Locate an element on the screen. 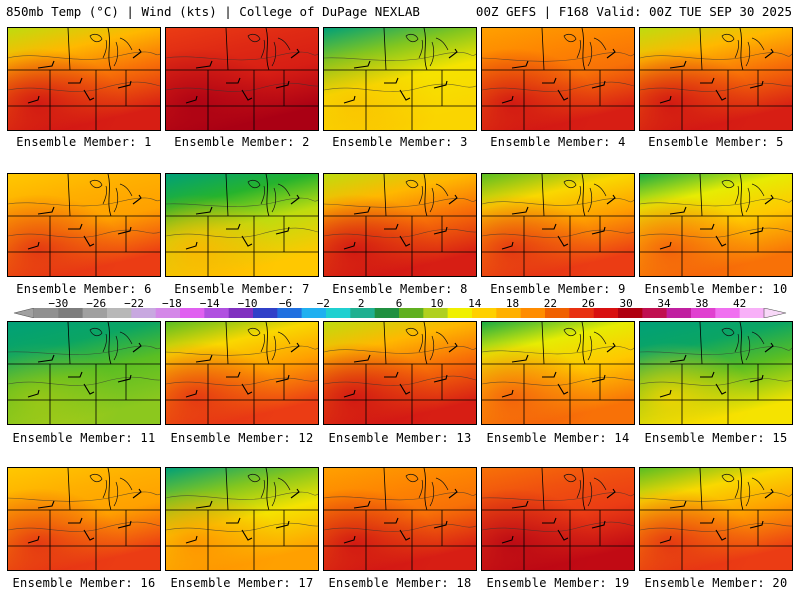  colorbar-tick-label: 10 is located at coordinates (437, 303).